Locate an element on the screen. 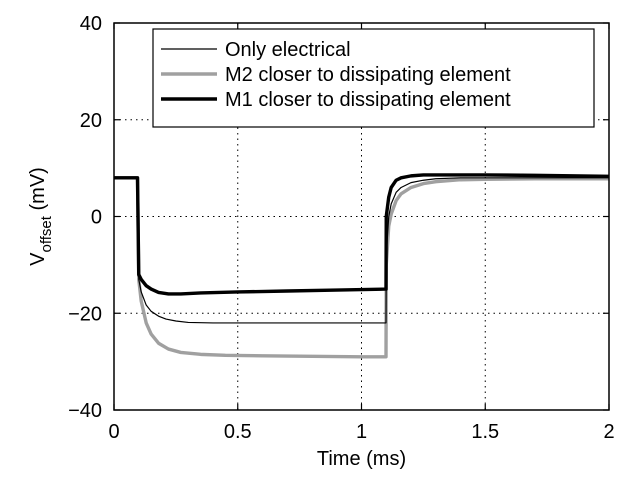 Image resolution: width=626 pixels, height=477 pixels. y-tick-label: −20 is located at coordinates (85, 314).